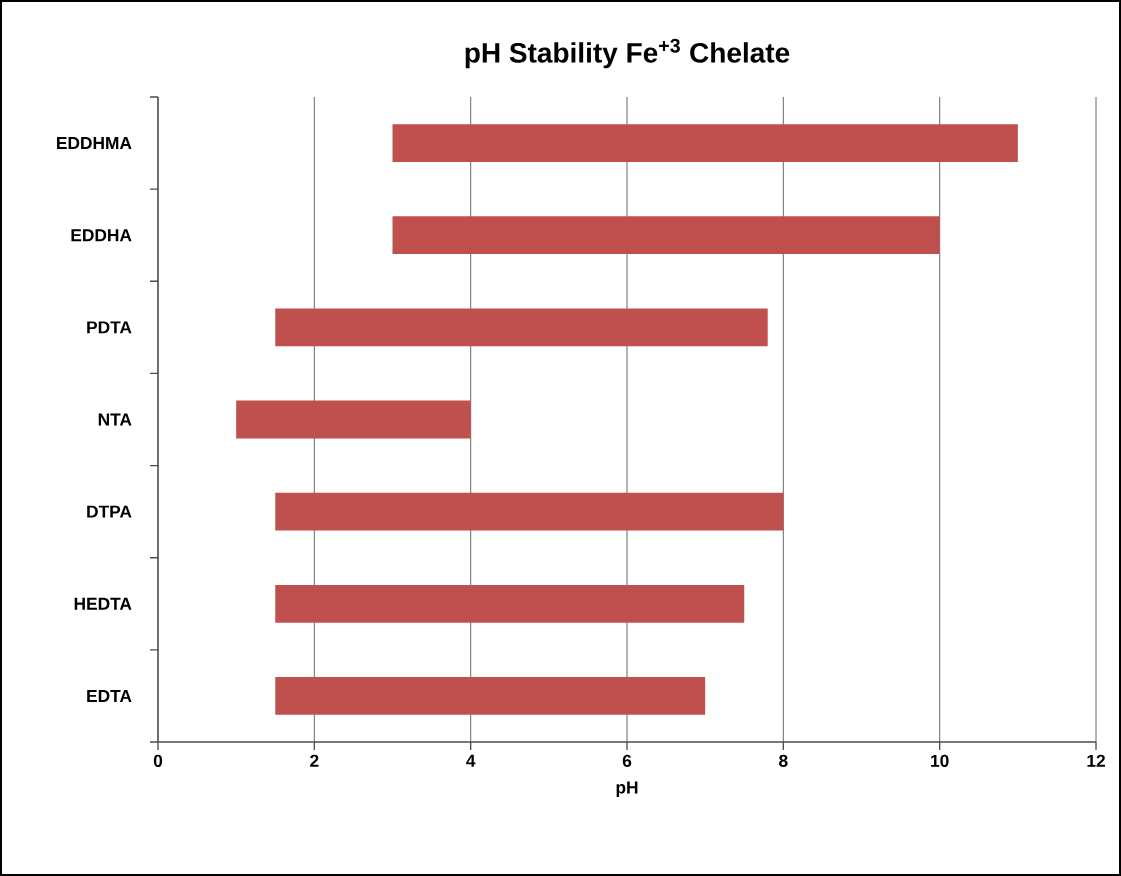 Image resolution: width=1121 pixels, height=876 pixels. I want to click on y-tick-label: EDTA, so click(109, 695).